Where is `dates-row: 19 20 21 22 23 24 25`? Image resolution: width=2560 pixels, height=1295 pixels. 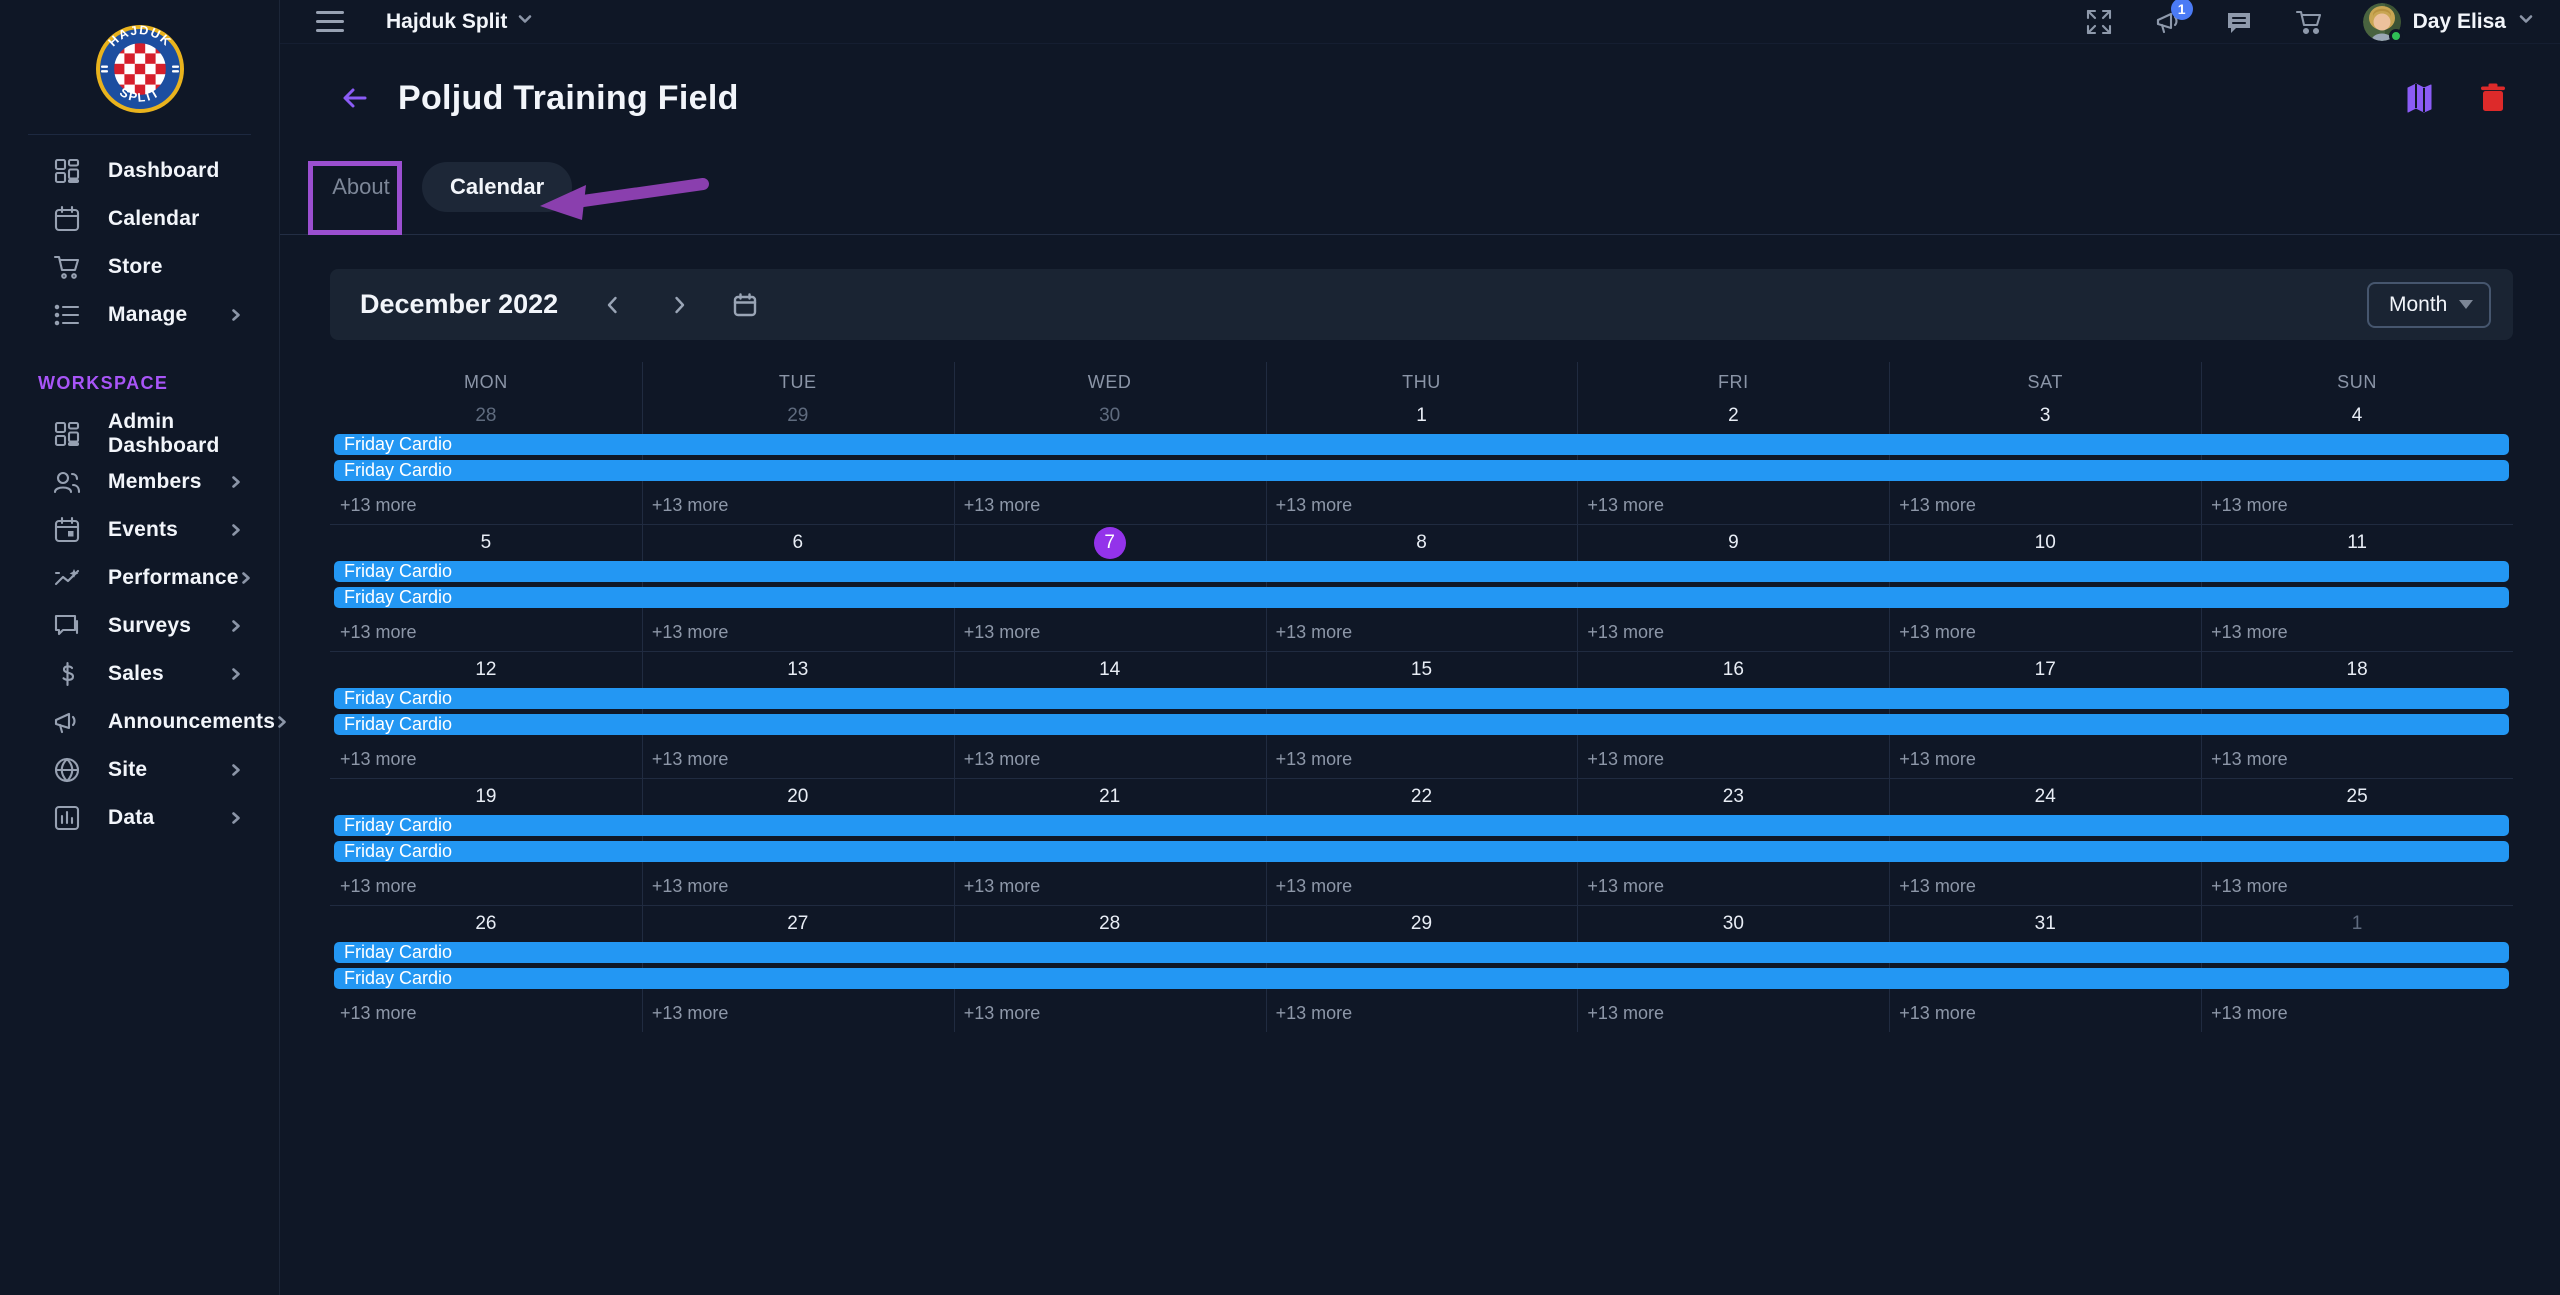
dates-row: 19 20 21 22 23 24 25 is located at coordinates (1421, 797).